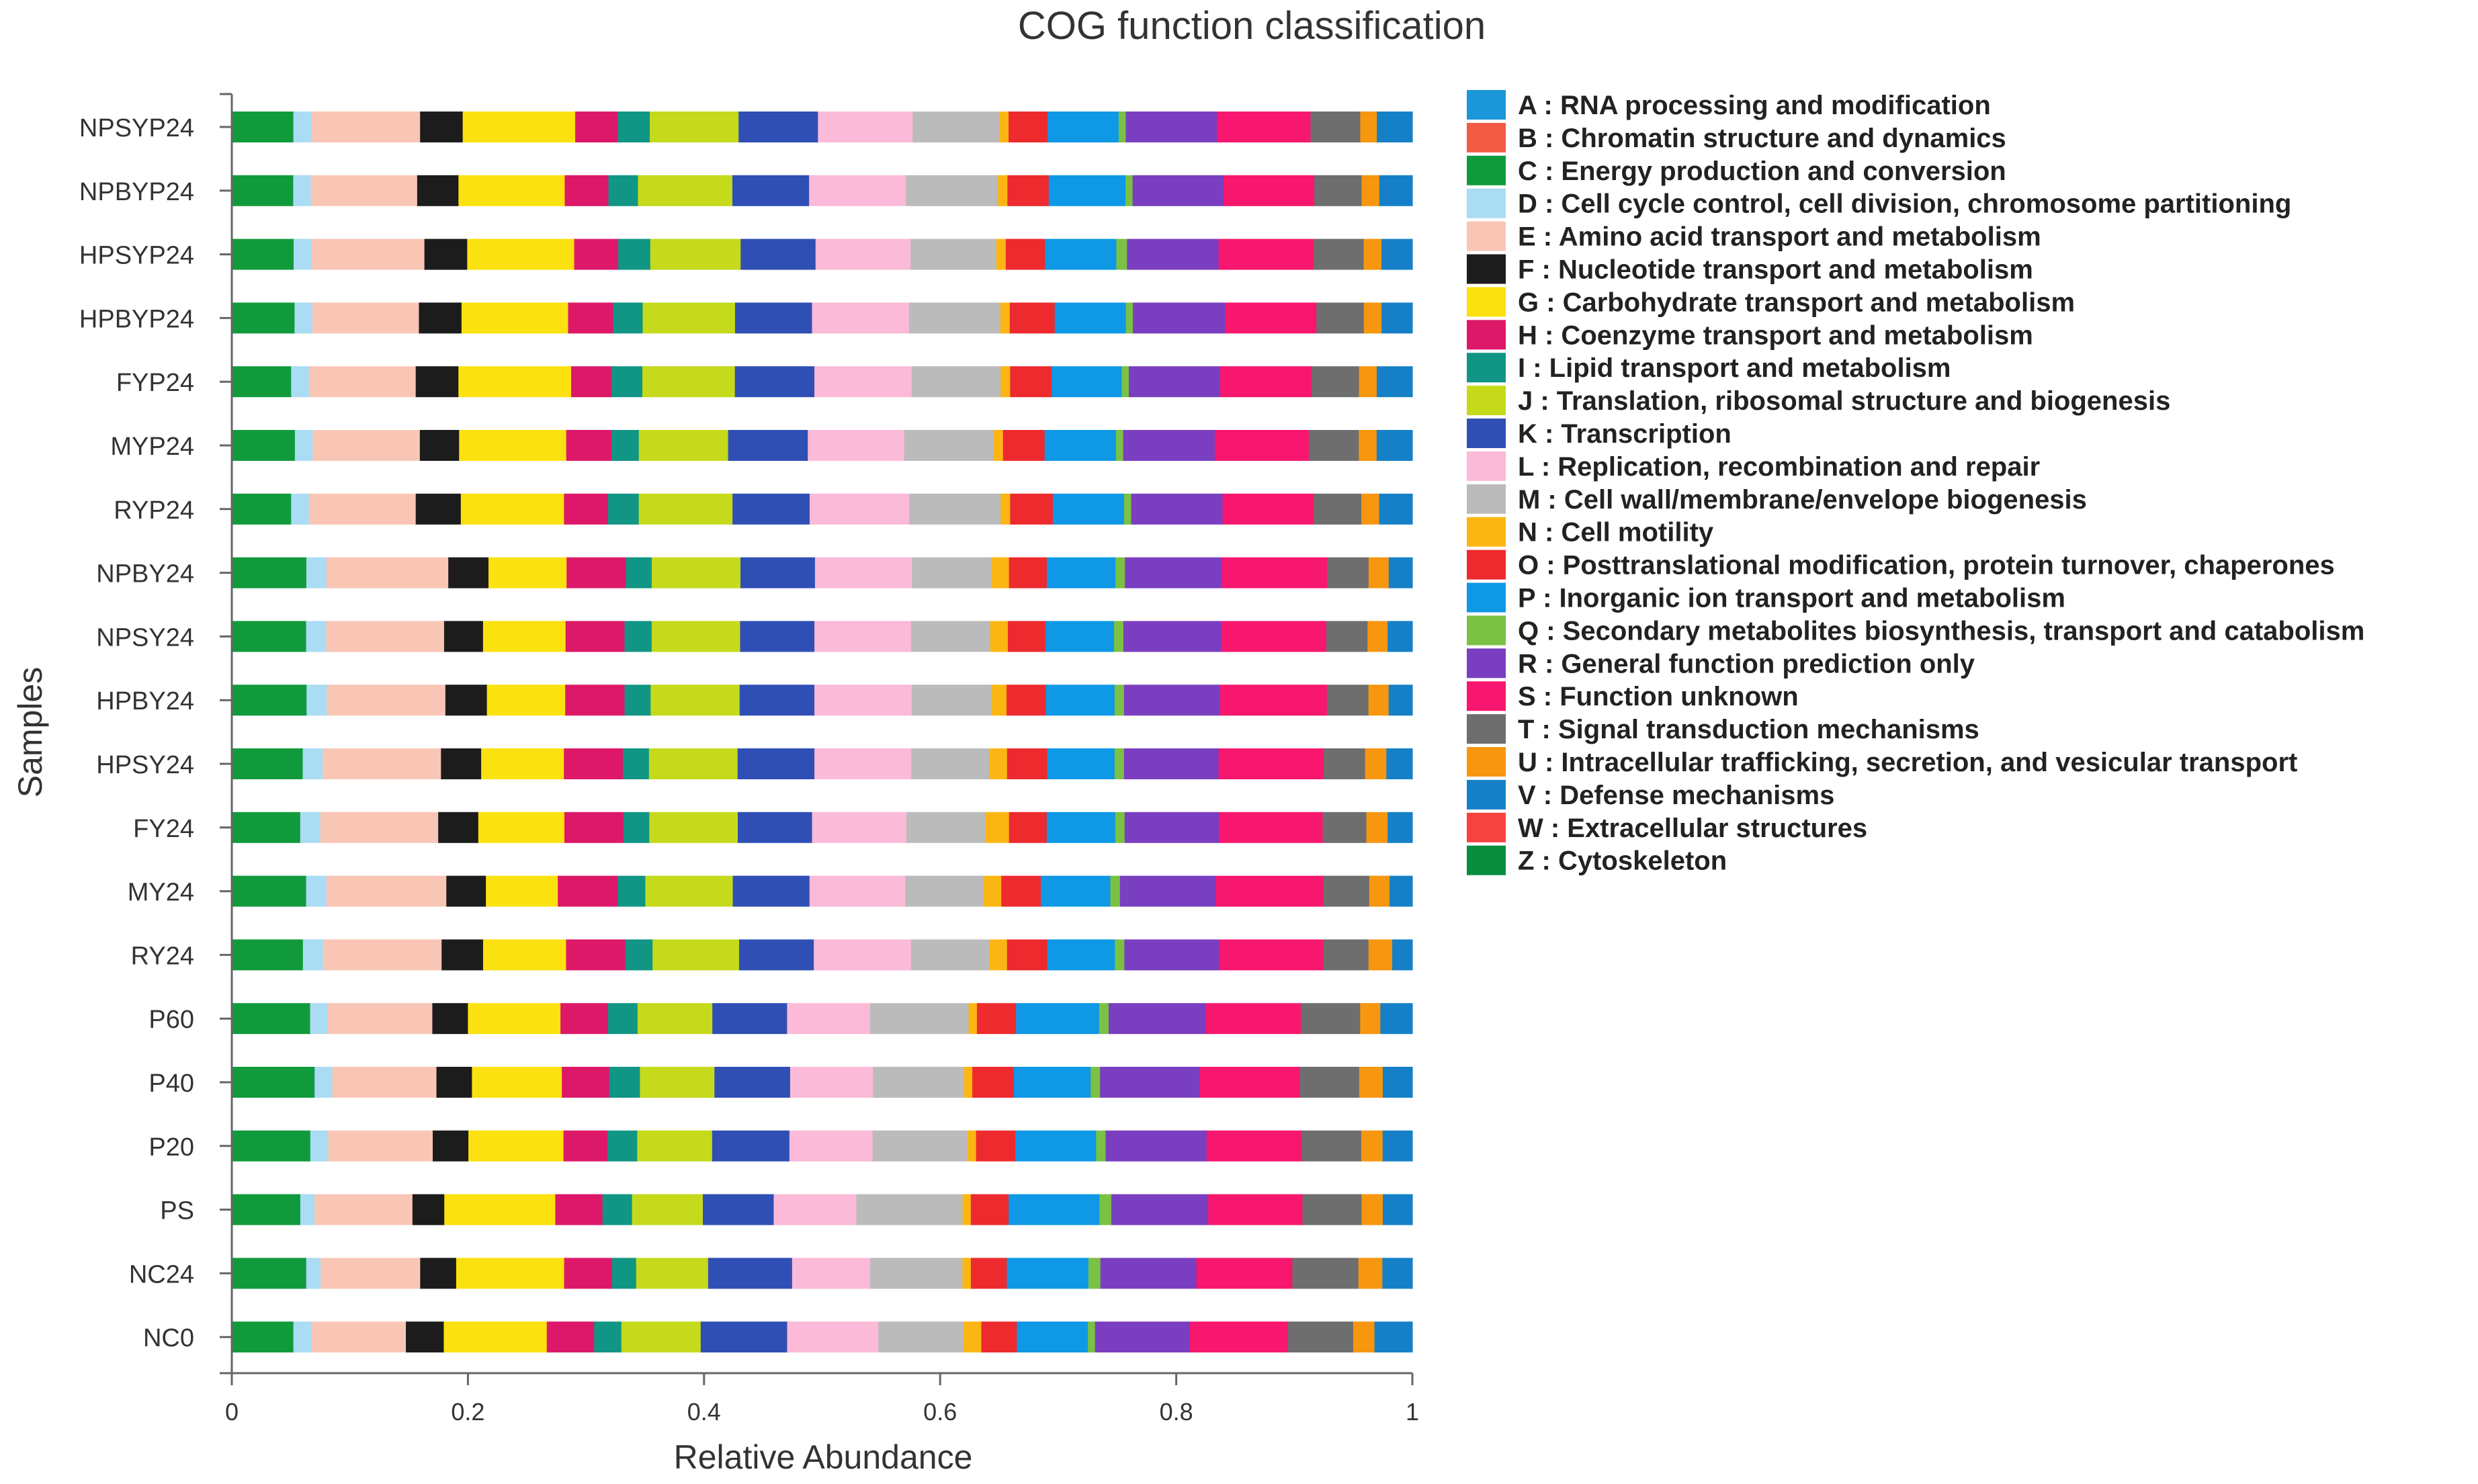 The image size is (2478, 1484). I want to click on bar-segment-HPBYP24-C, so click(263, 318).